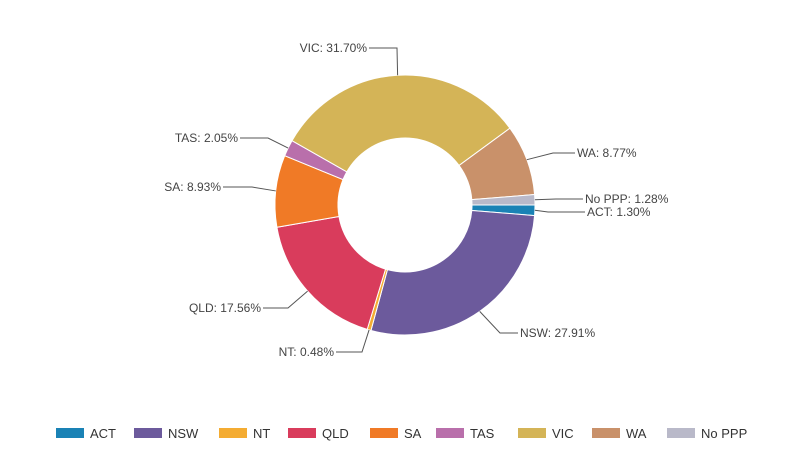 The image size is (792, 457). I want to click on legend-swatch-nt, so click(233, 433).